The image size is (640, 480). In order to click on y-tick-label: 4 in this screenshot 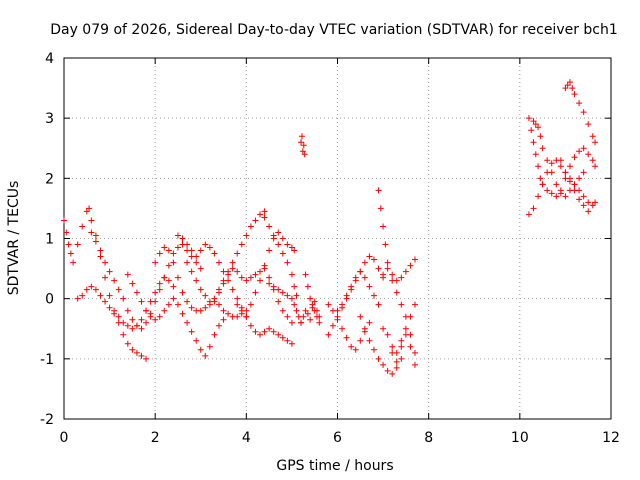, I will do `click(49, 59)`.